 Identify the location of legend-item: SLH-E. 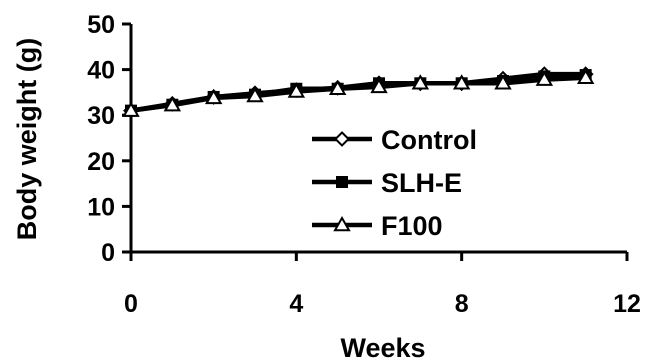
(387, 183).